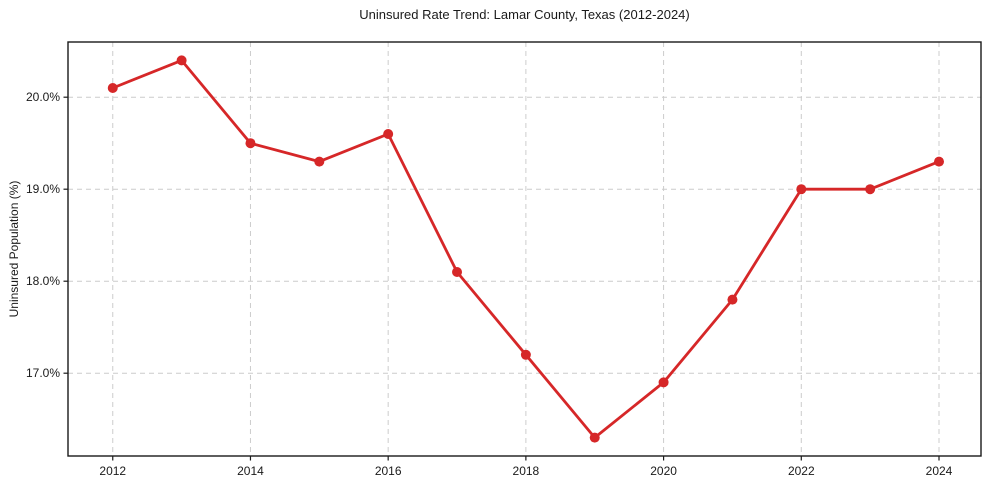  I want to click on x-tick-label: 2012, so click(112, 471).